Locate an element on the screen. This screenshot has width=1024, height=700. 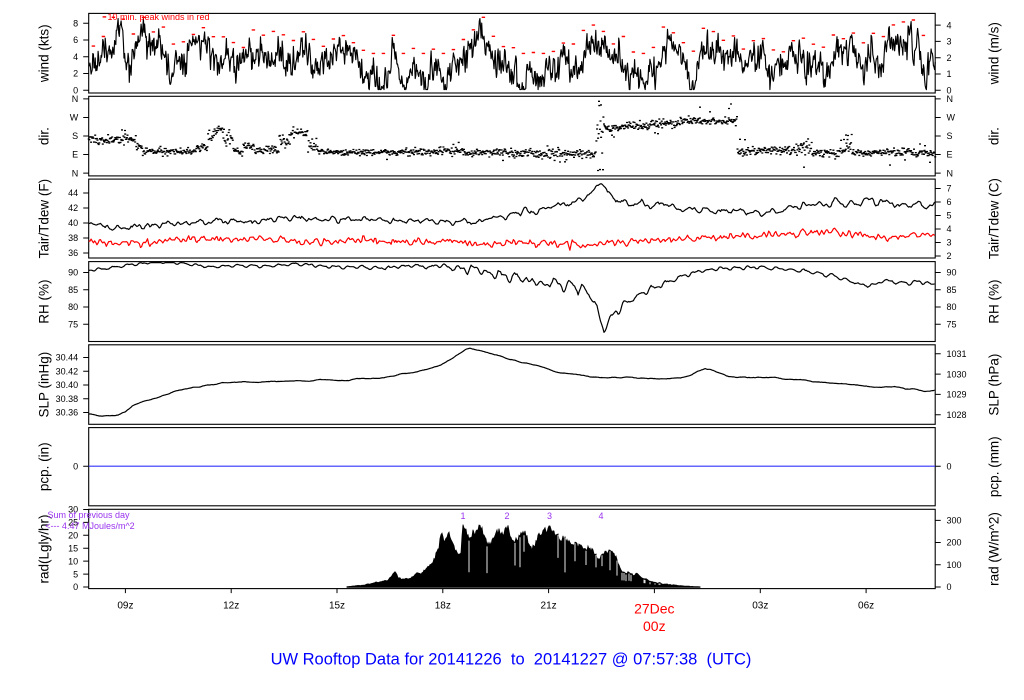
svg-text: Tair/Tdew (C) is located at coordinates (994, 218).